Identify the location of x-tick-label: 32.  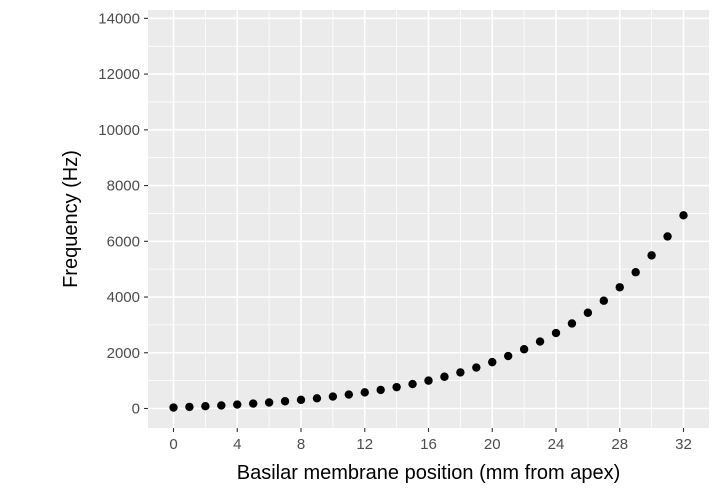
(683, 444).